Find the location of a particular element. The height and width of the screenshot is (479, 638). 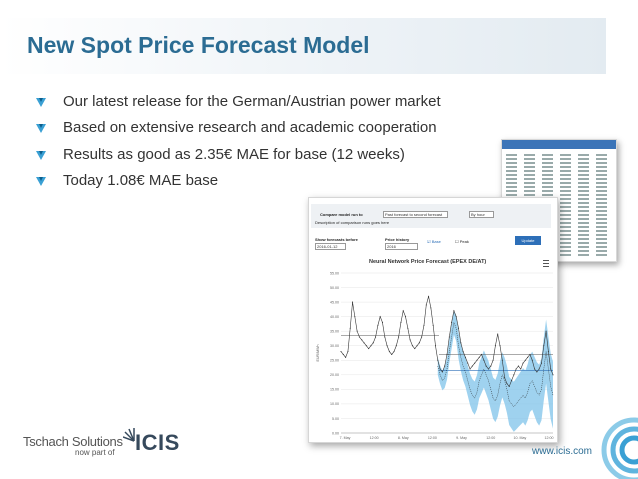

y-tick-label: 5.00 is located at coordinates (335, 419).